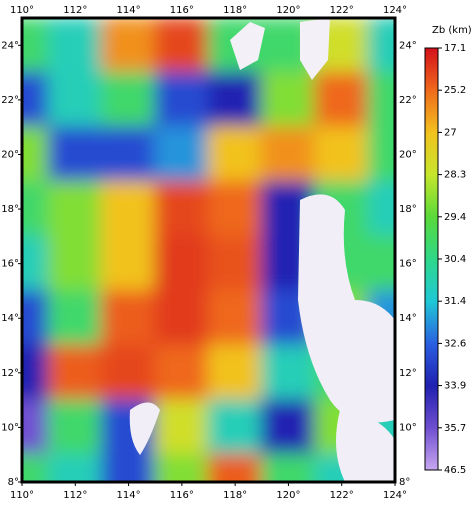 This screenshot has height=506, width=474. What do you see at coordinates (13, 482) in the screenshot?
I see `y-tick-label: 8°` at bounding box center [13, 482].